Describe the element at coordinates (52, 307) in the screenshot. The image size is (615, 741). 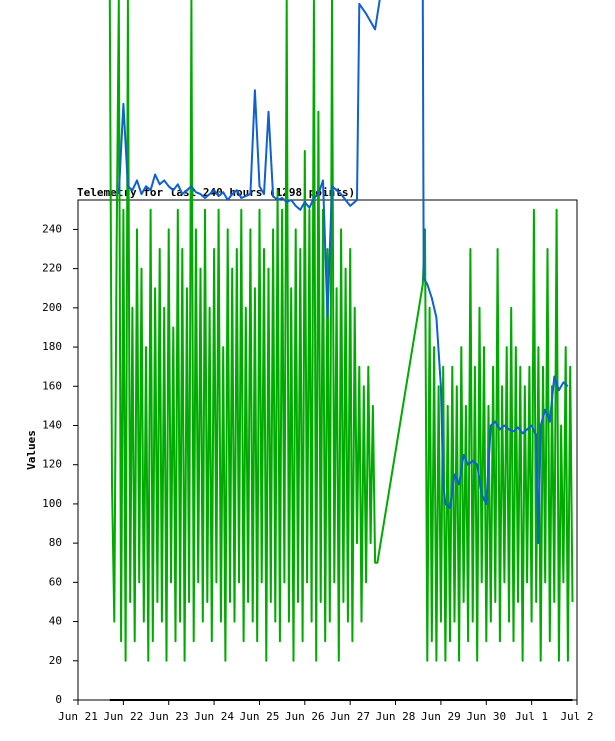
I see `y-tick-label: 200` at that location.